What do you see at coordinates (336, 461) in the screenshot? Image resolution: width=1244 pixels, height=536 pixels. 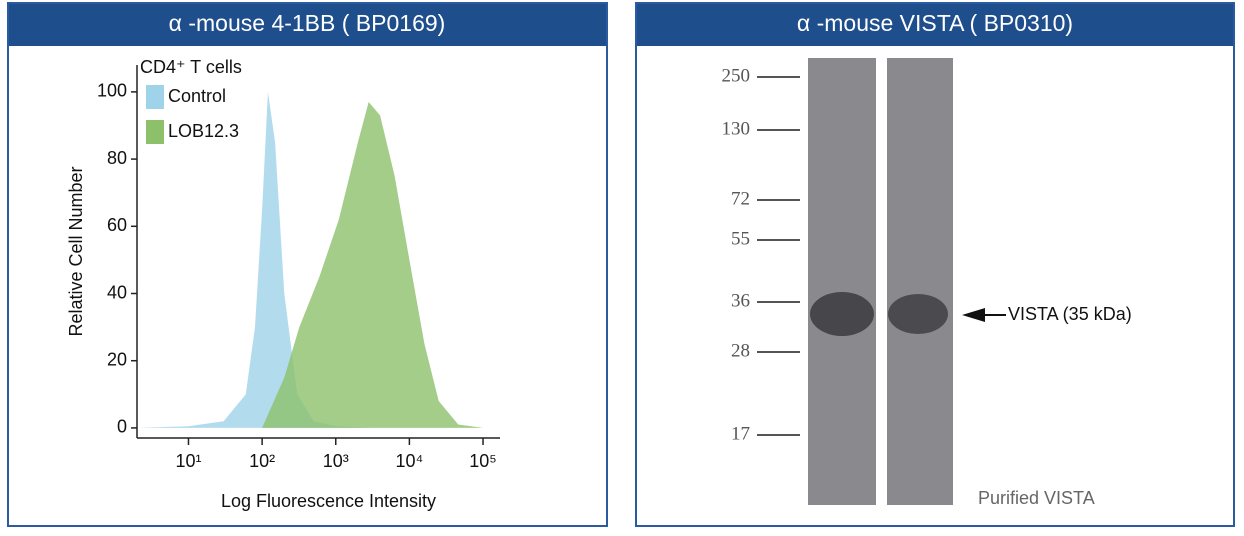 I see `x-tick-label: 10³` at bounding box center [336, 461].